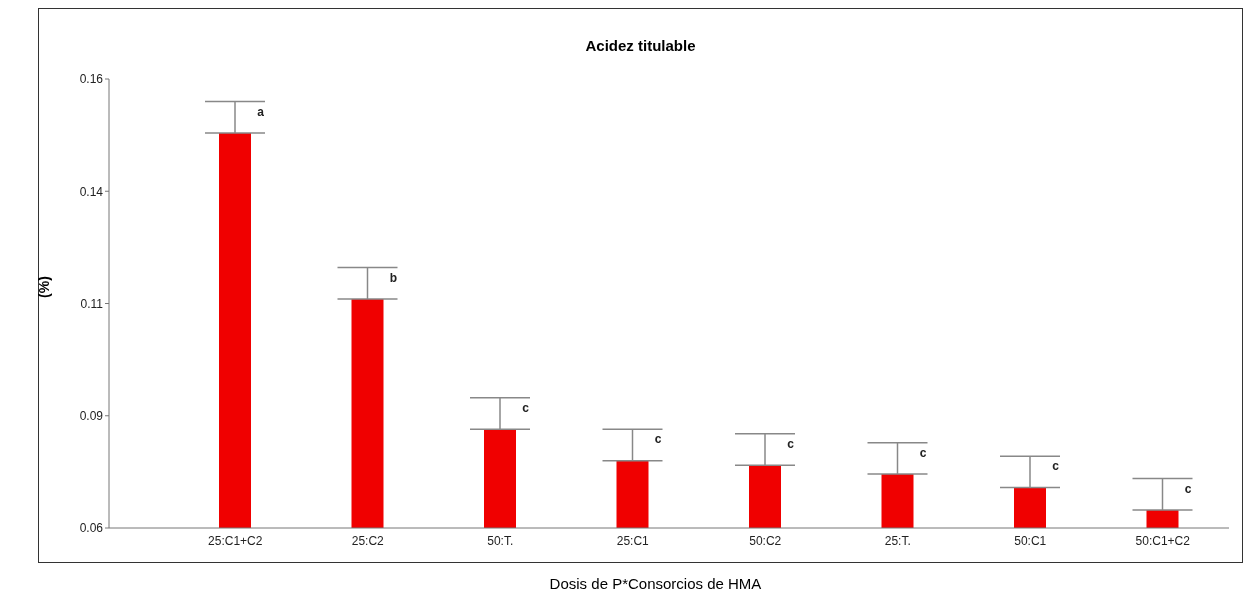 The image size is (1251, 603). What do you see at coordinates (91, 416) in the screenshot?
I see `y-tick-label: 0.09` at bounding box center [91, 416].